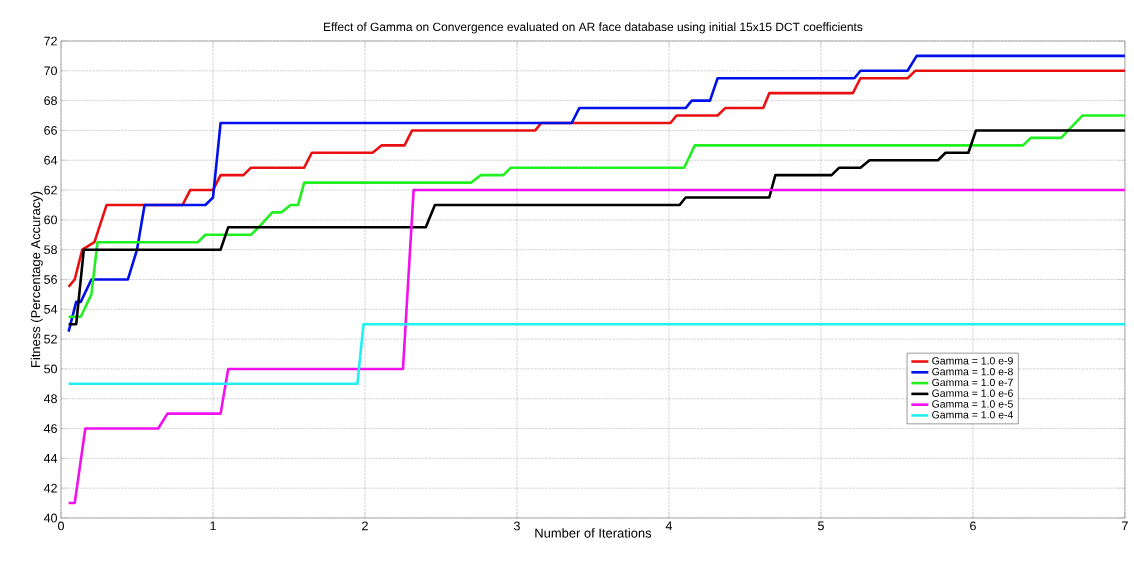  I want to click on legend-label: Gamma = 1.0 e-8, so click(972, 371).